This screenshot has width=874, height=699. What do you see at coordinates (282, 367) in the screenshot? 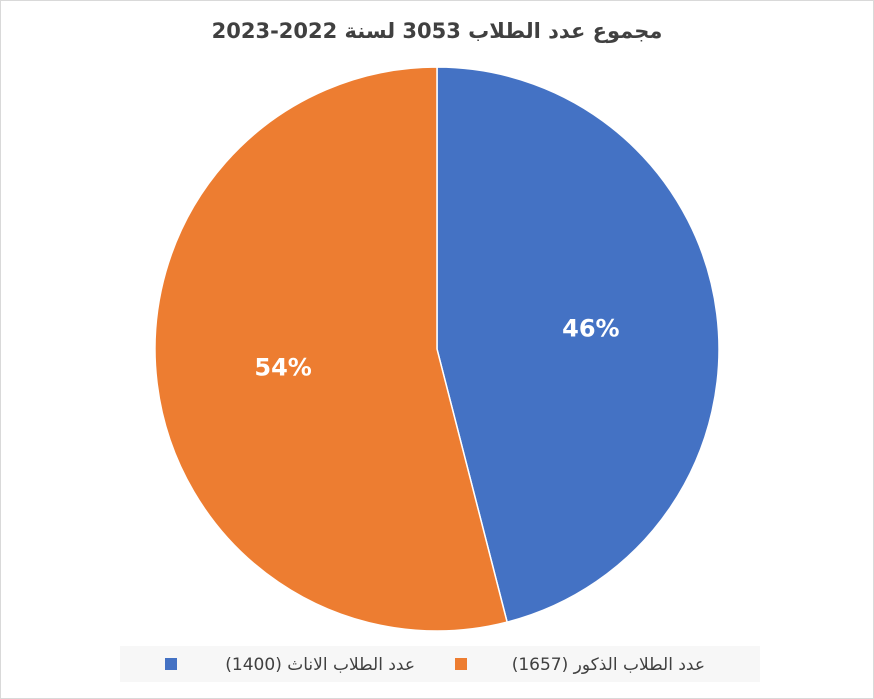
I see `data-label: 54%` at bounding box center [282, 367].